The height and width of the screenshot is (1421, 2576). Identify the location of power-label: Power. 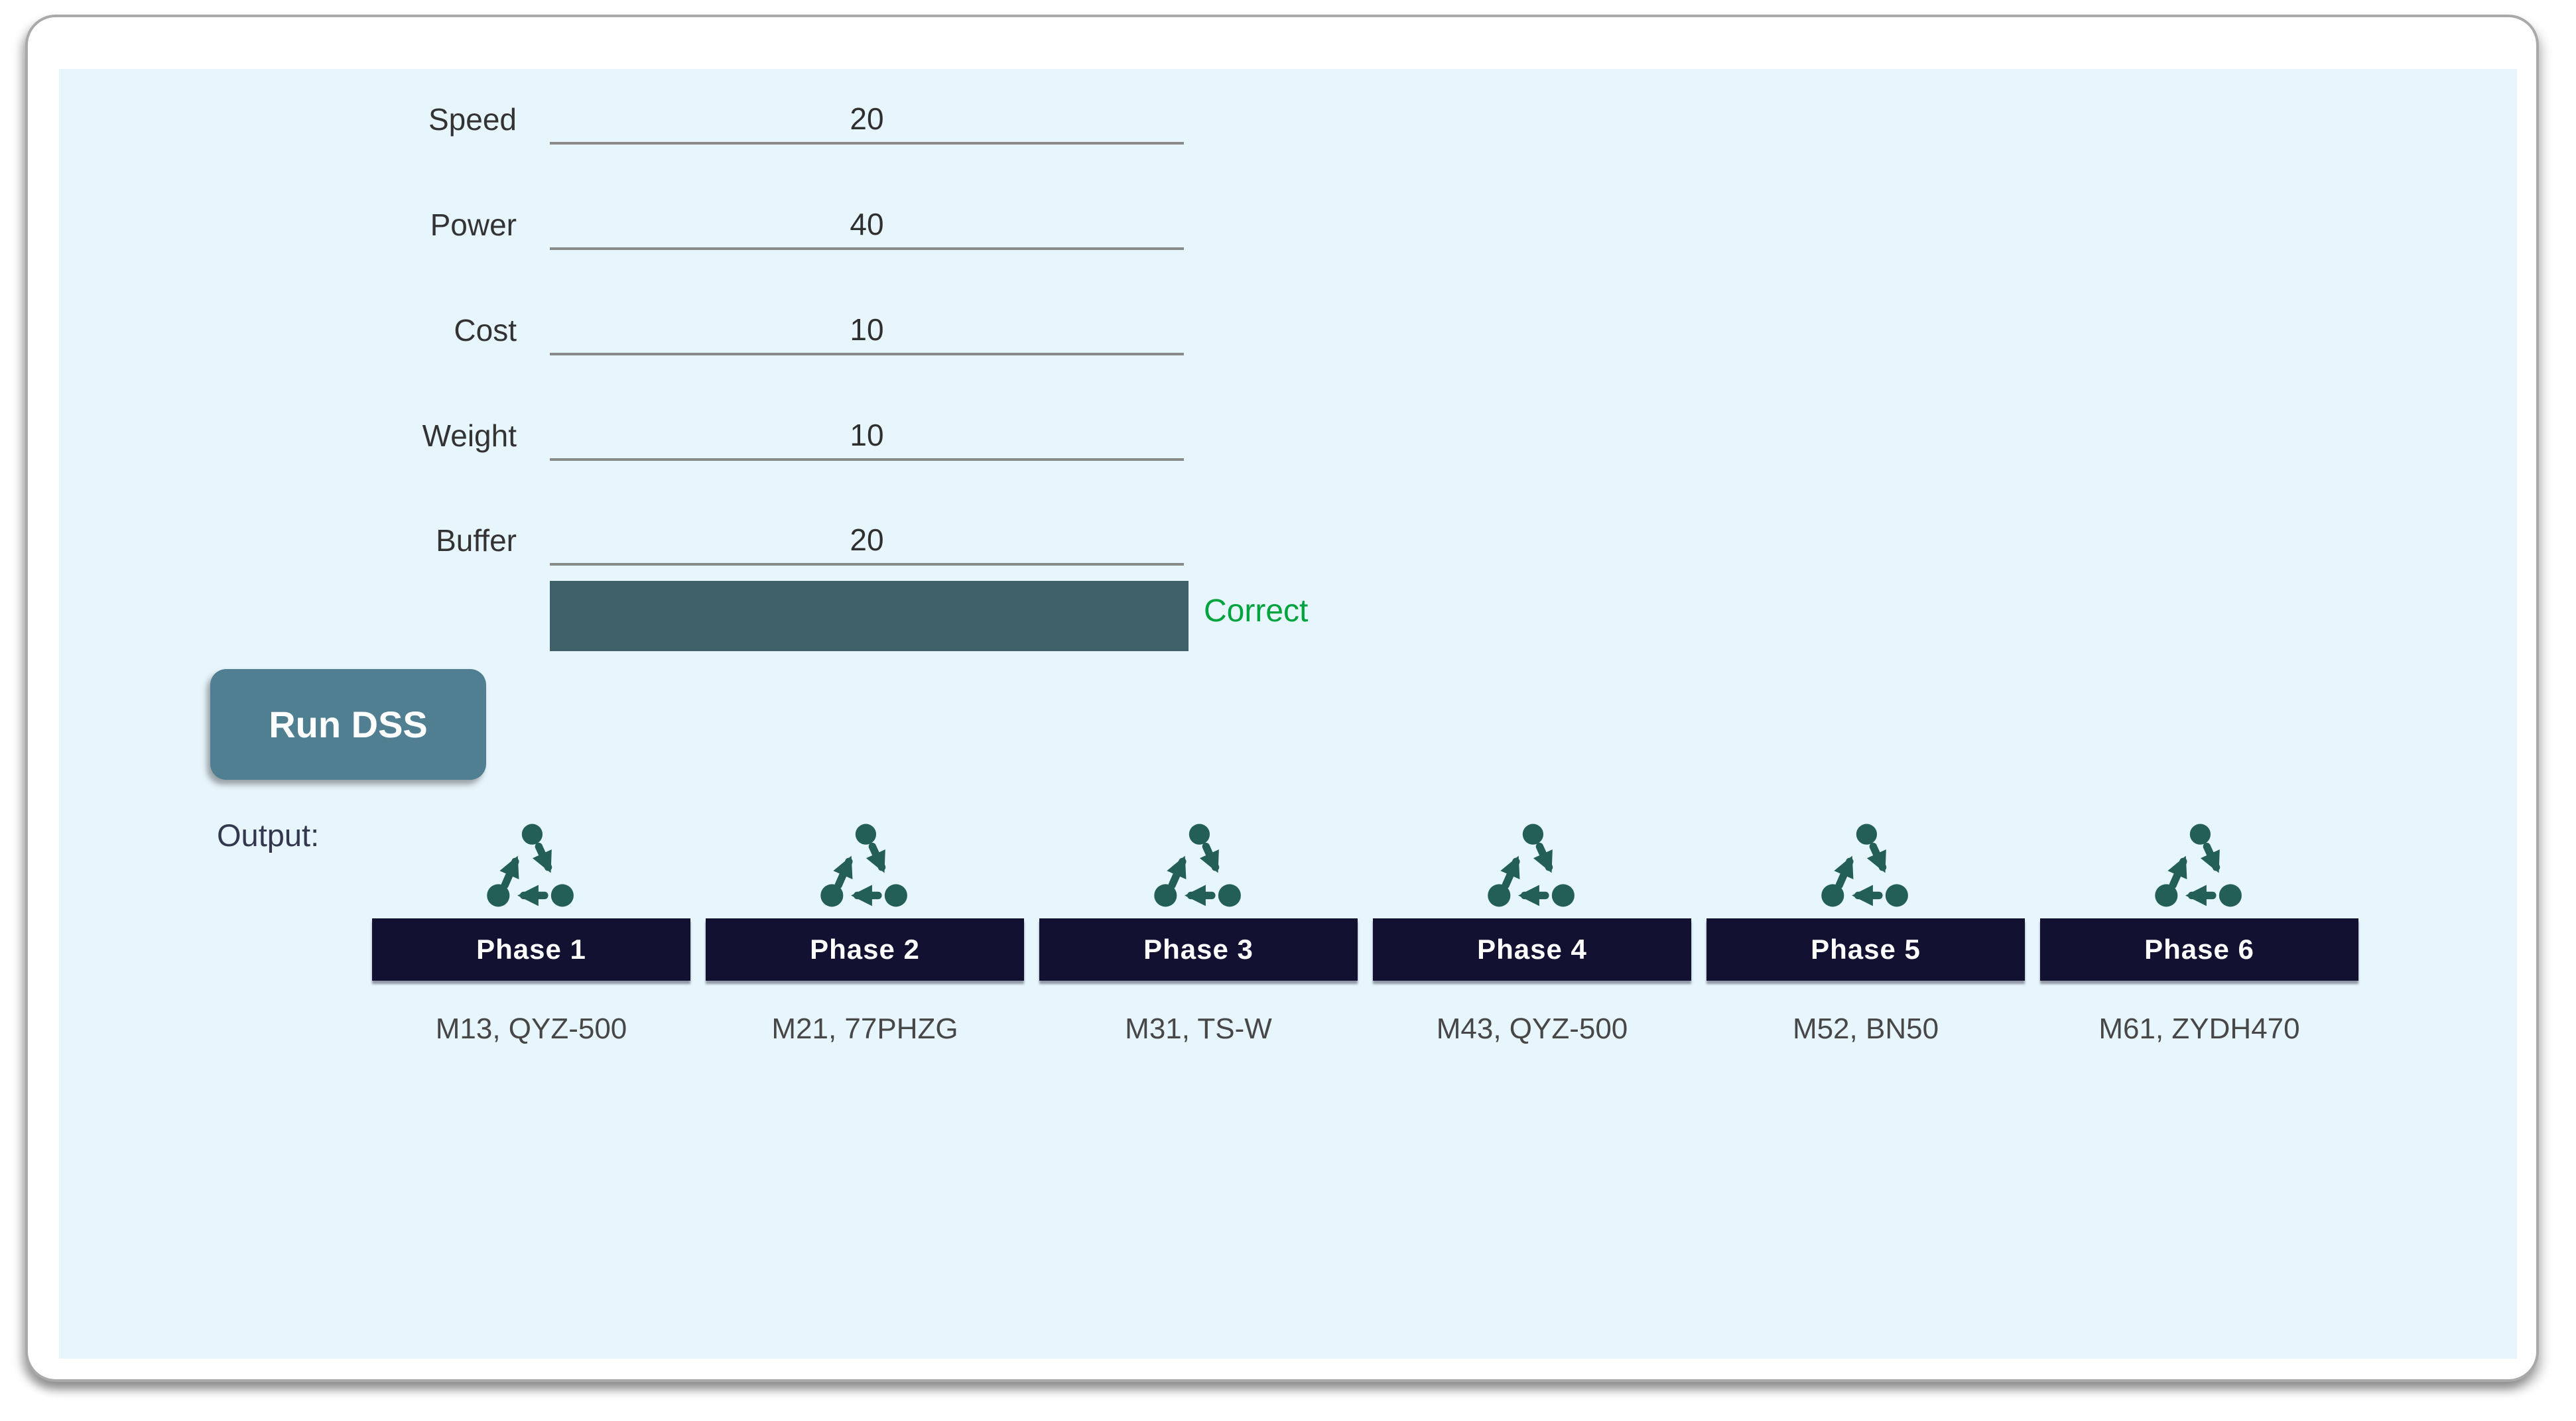
(474, 225).